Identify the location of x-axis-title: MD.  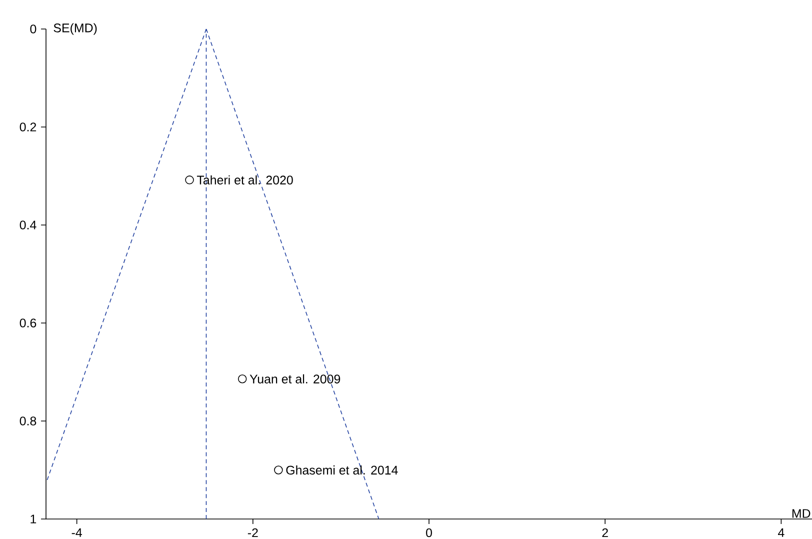
(801, 513).